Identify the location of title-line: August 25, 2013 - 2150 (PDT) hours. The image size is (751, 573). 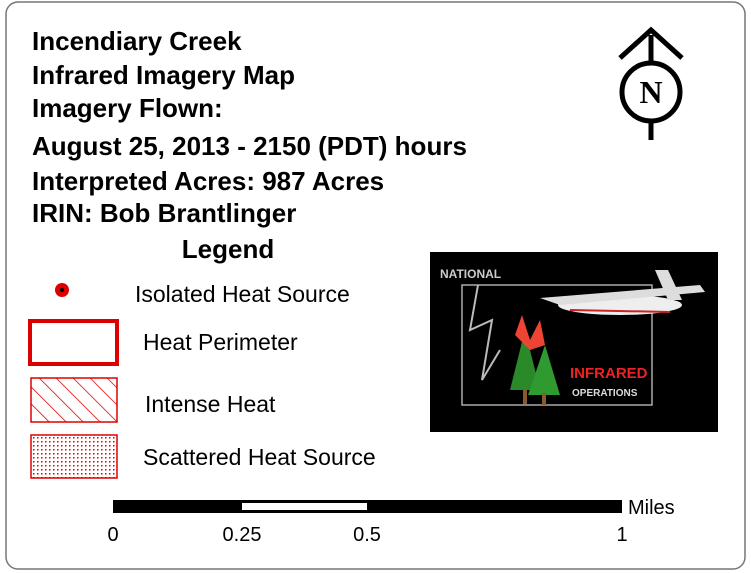
(249, 146).